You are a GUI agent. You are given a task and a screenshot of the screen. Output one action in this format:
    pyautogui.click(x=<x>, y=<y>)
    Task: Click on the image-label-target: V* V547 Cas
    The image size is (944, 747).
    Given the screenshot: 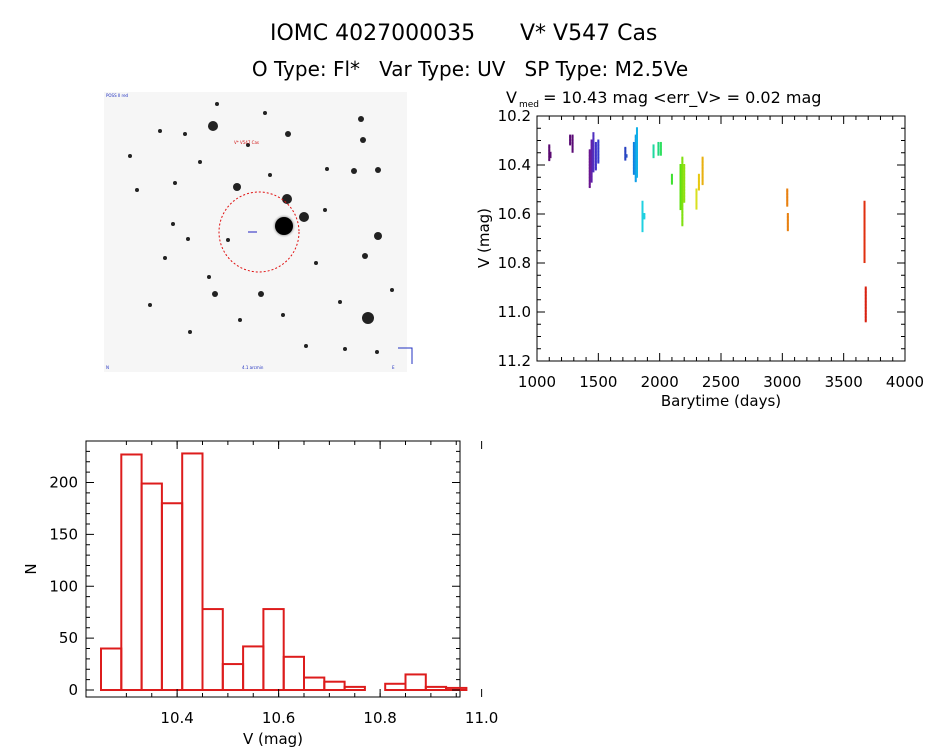 What is the action you would take?
    pyautogui.click(x=246, y=142)
    